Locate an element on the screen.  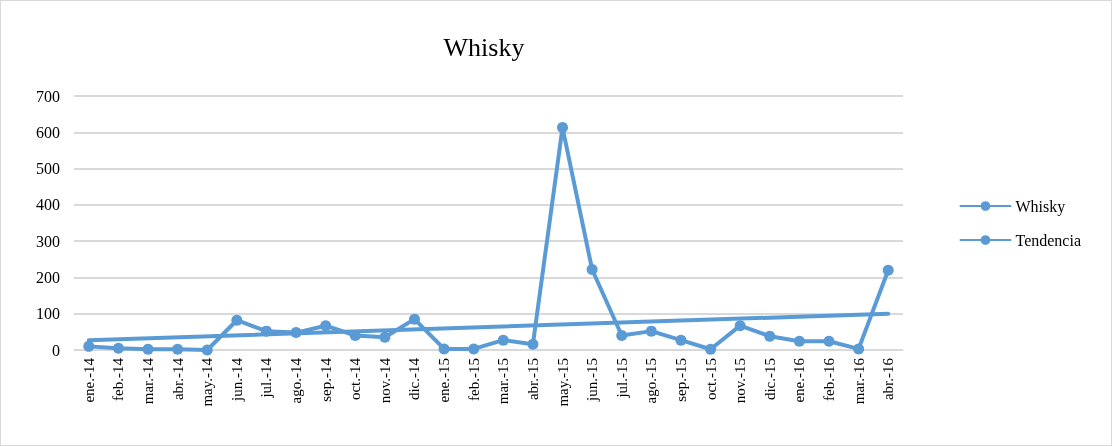
y-tick-label: 300 is located at coordinates (48, 241).